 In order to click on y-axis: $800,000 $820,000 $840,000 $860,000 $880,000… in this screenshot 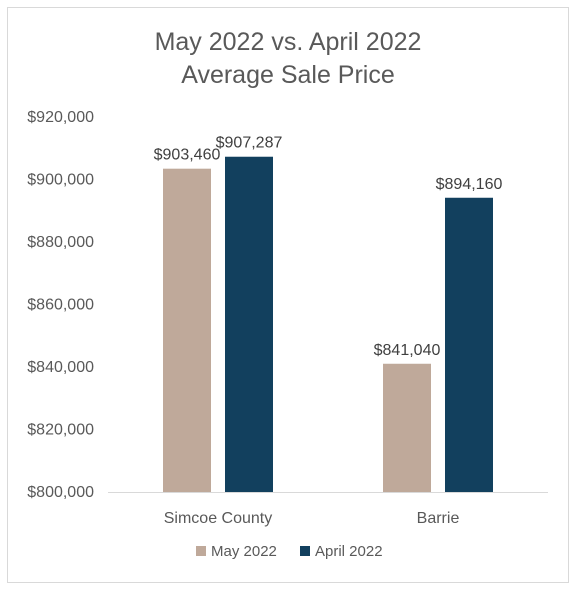, I will do `click(60, 305)`.